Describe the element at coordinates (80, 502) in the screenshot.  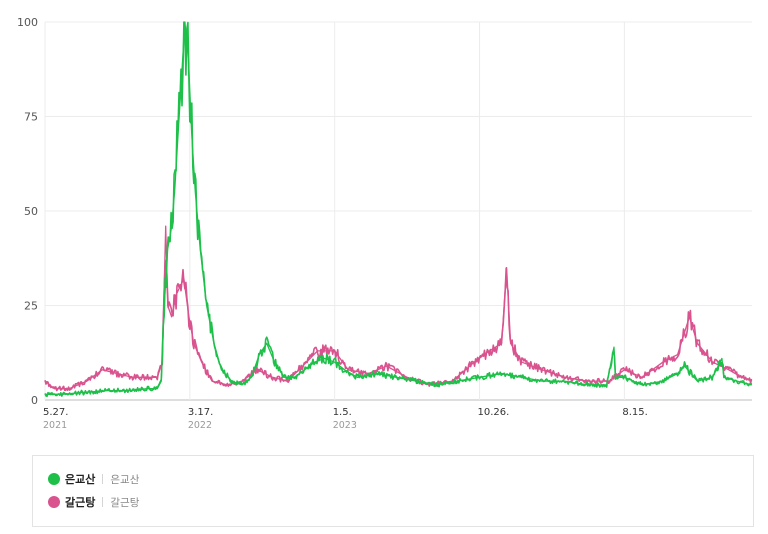
I see `legend-series-2-name: 갈근탕` at that location.